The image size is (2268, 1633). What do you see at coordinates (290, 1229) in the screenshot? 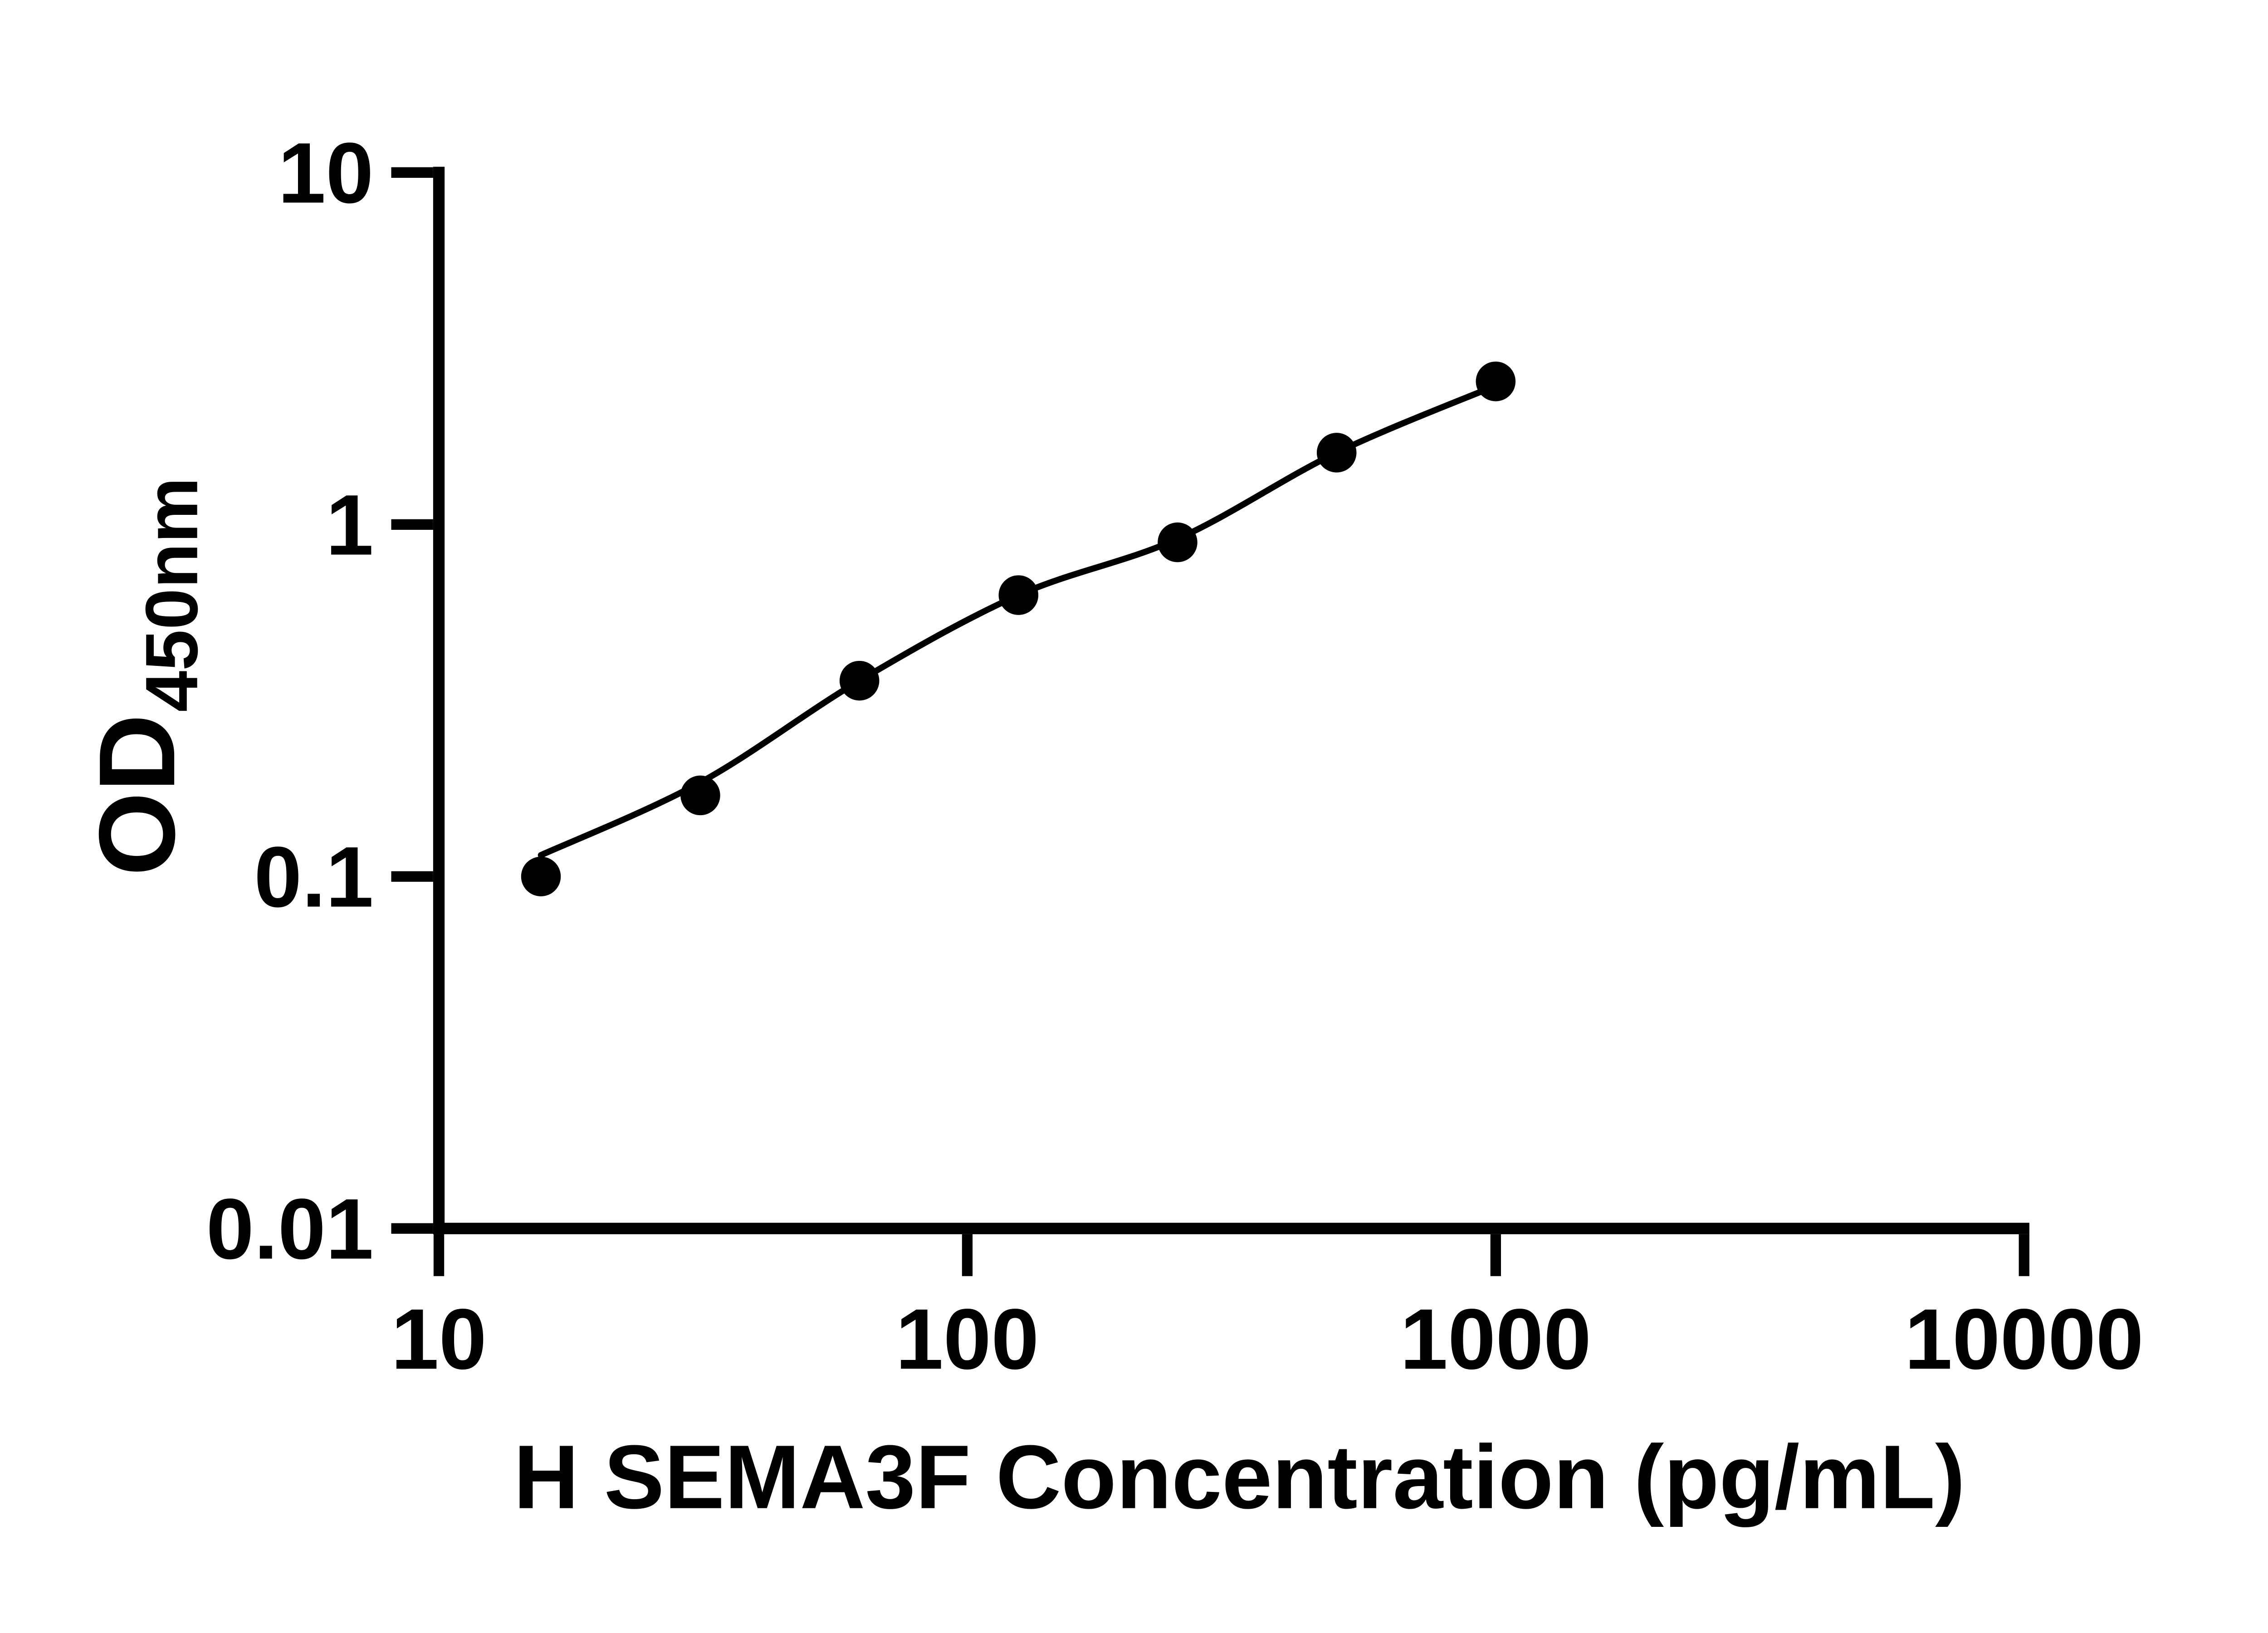
I see `y-tick-label: 0.01` at bounding box center [290, 1229].